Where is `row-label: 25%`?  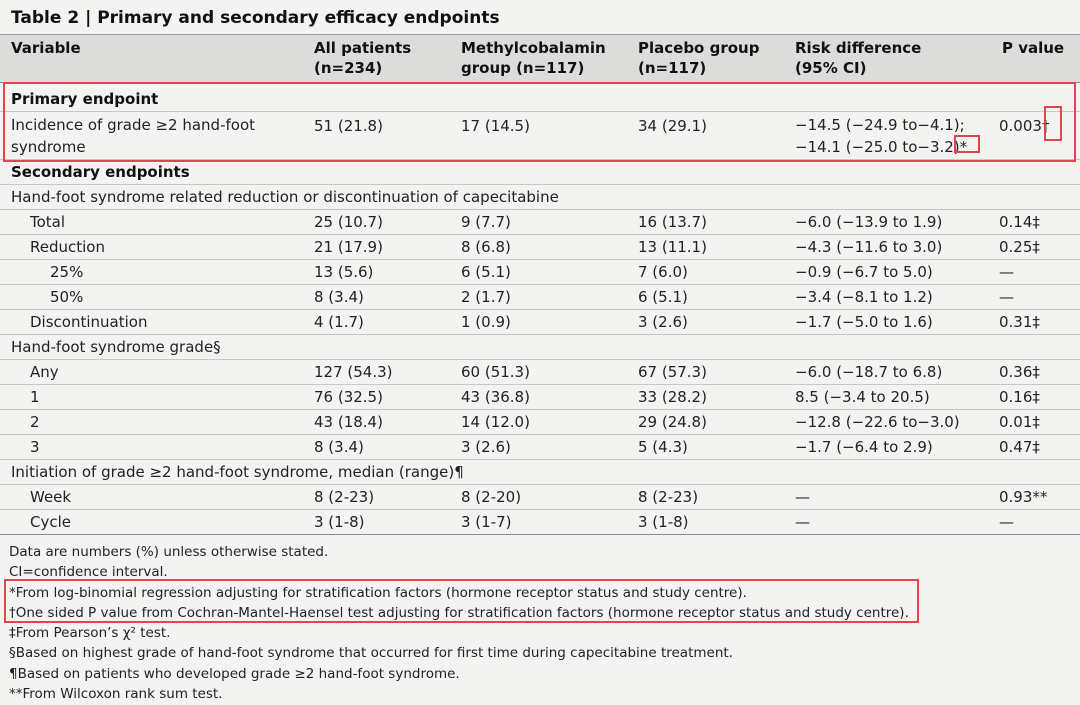 row-label: 25% is located at coordinates (67, 272).